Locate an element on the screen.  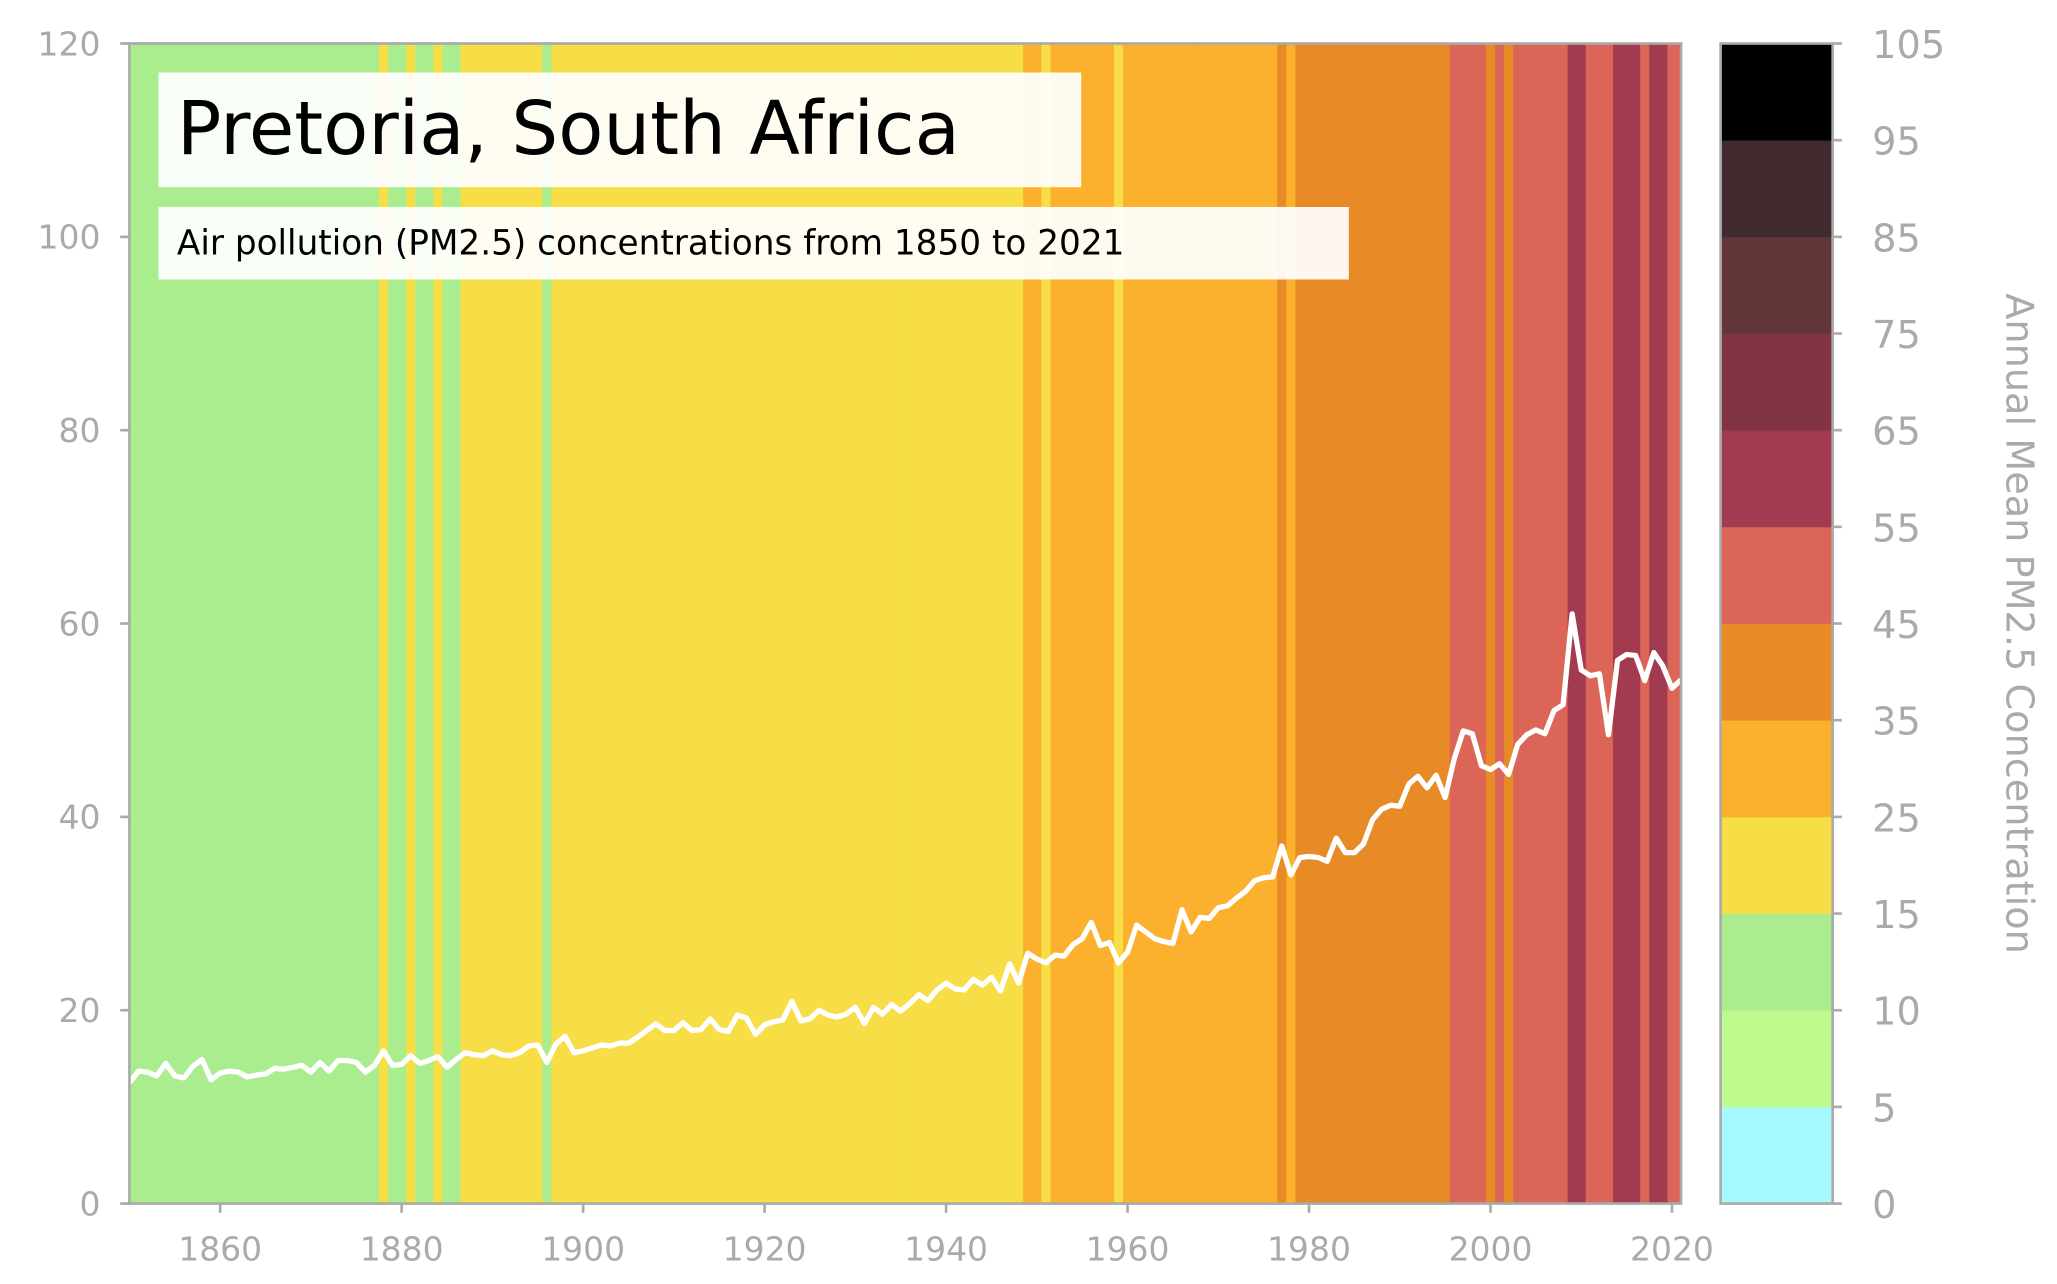
colorbar-tick-label: 65 is located at coordinates (1896, 433).